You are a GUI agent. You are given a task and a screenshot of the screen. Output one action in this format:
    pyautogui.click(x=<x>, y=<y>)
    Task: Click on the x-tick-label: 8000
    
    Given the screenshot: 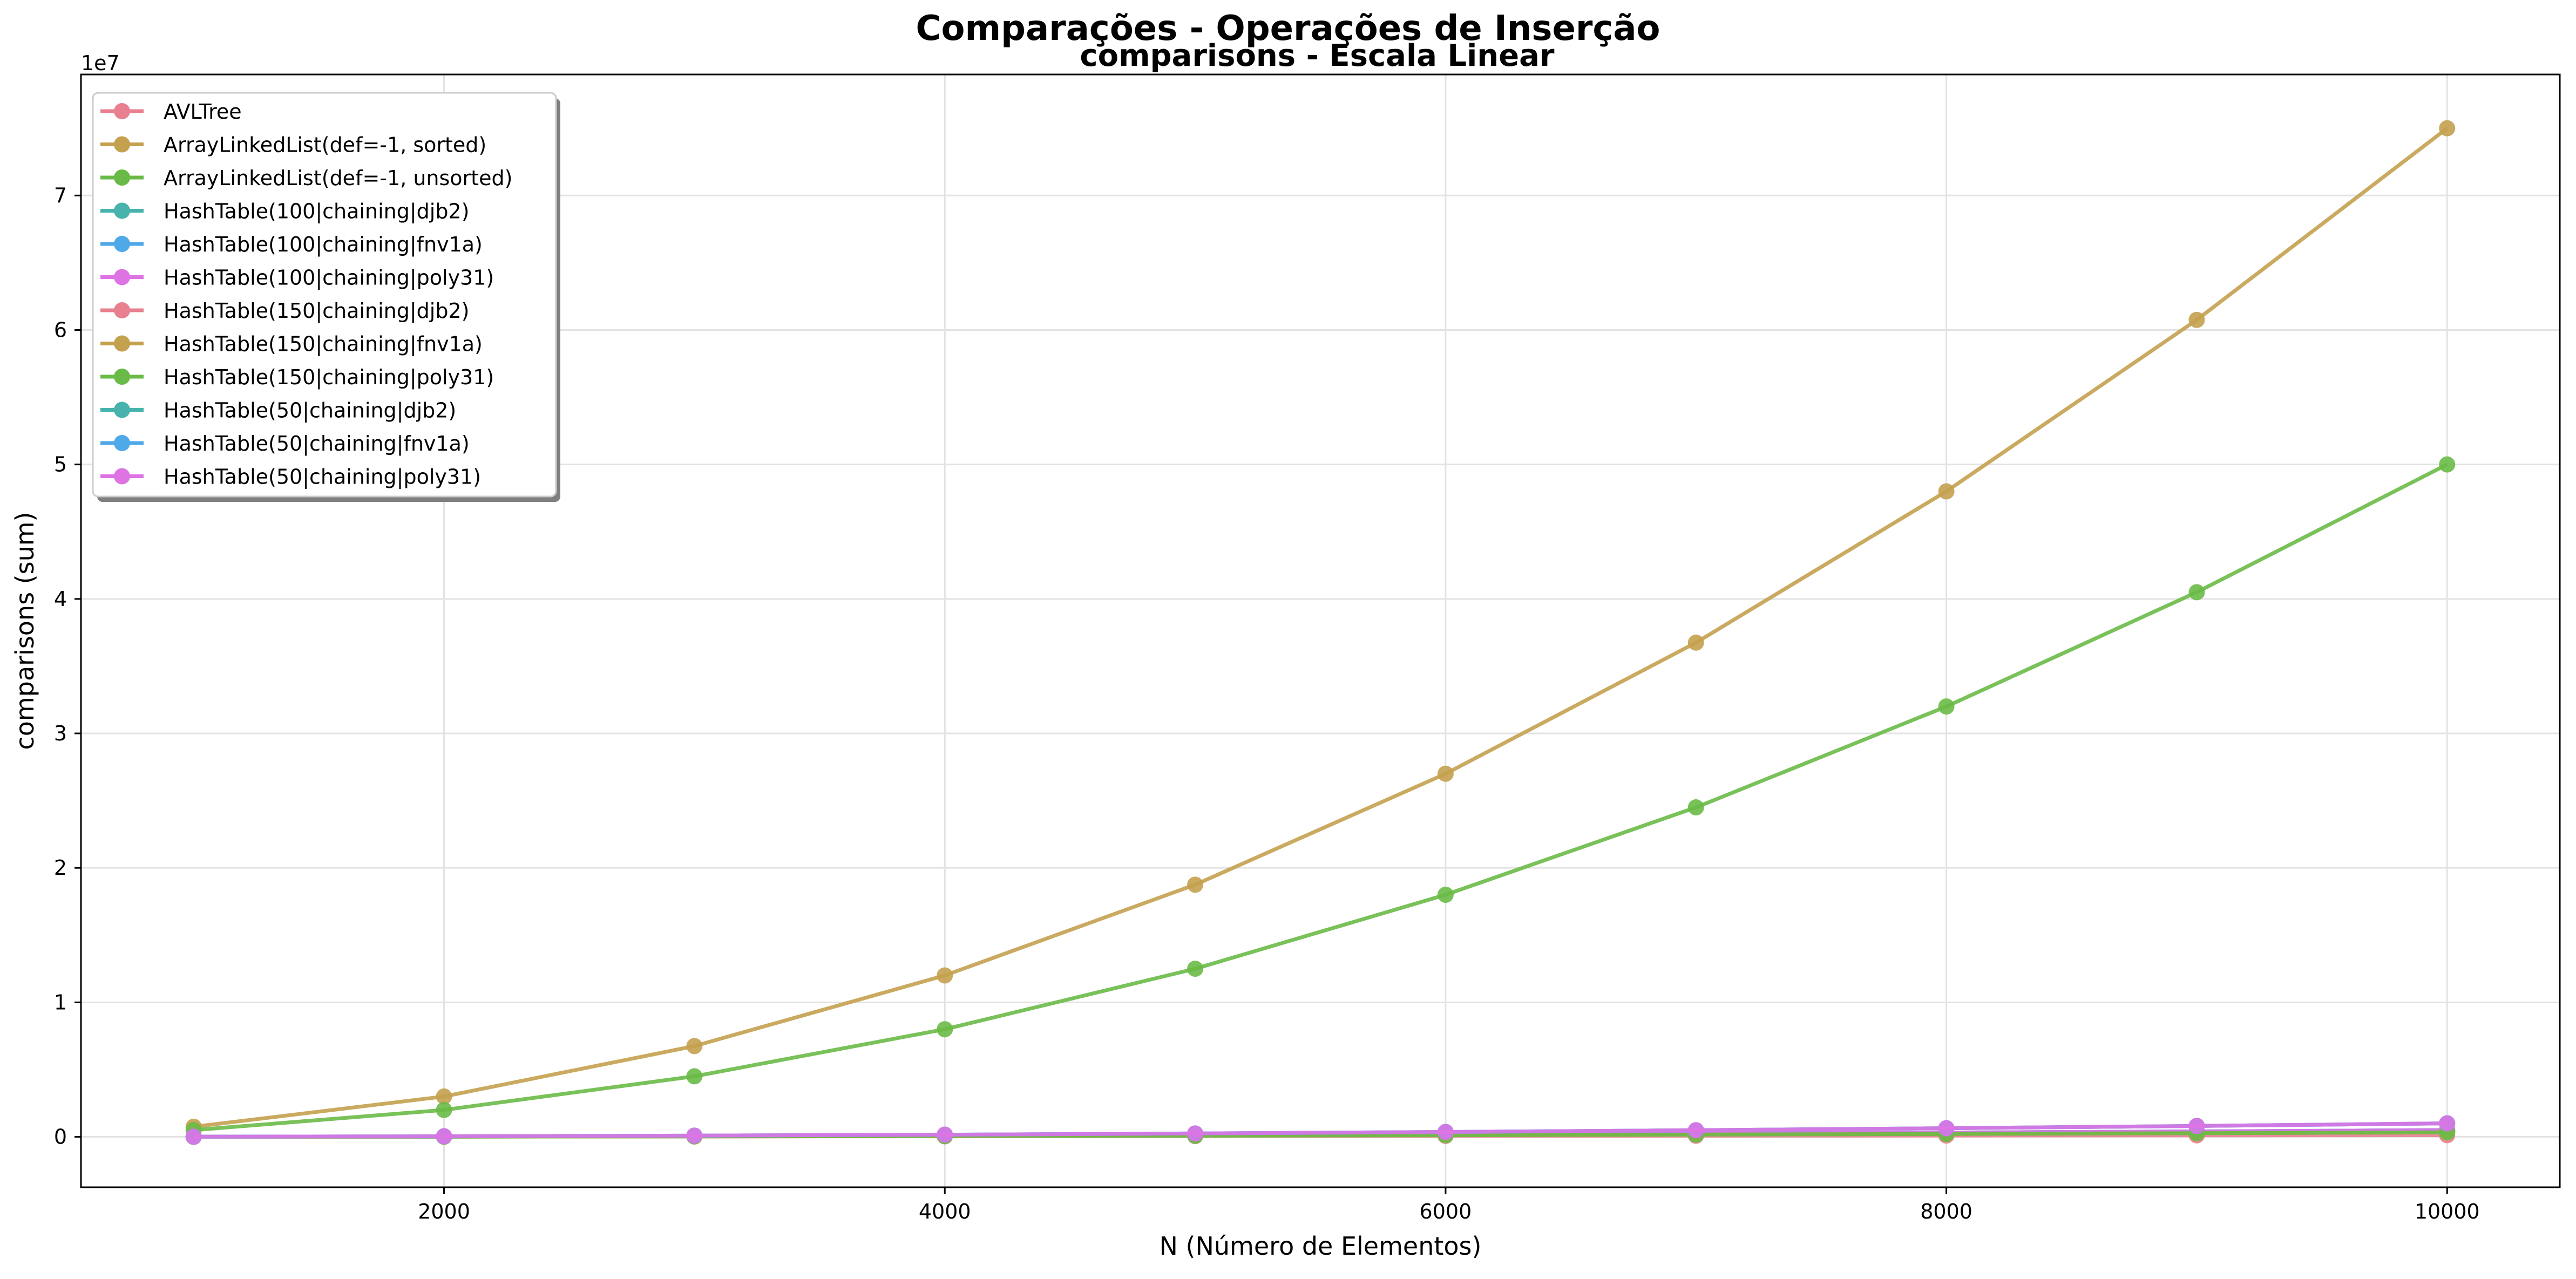 What is the action you would take?
    pyautogui.click(x=1946, y=1212)
    